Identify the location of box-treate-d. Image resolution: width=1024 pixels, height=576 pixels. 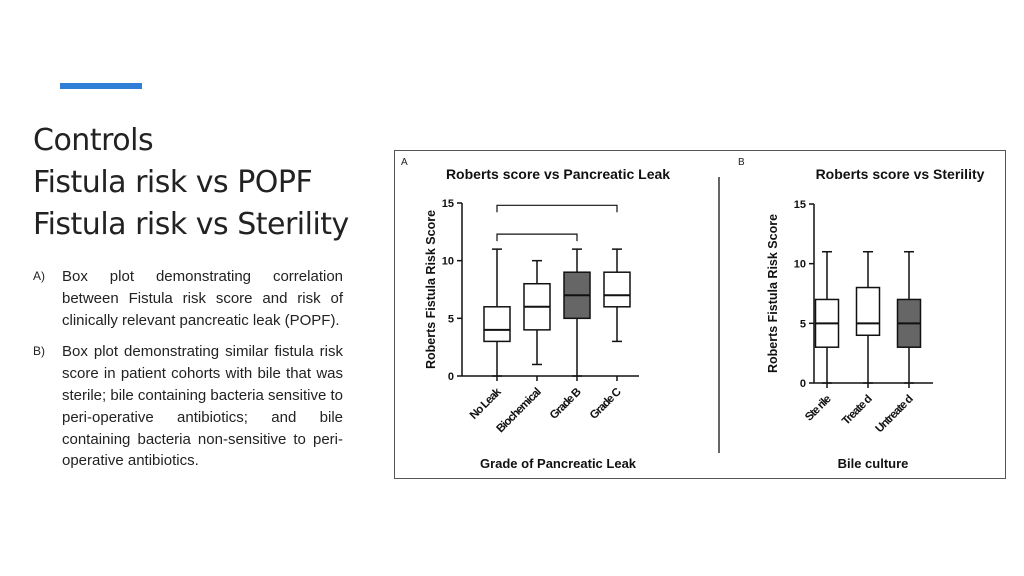
(868, 311).